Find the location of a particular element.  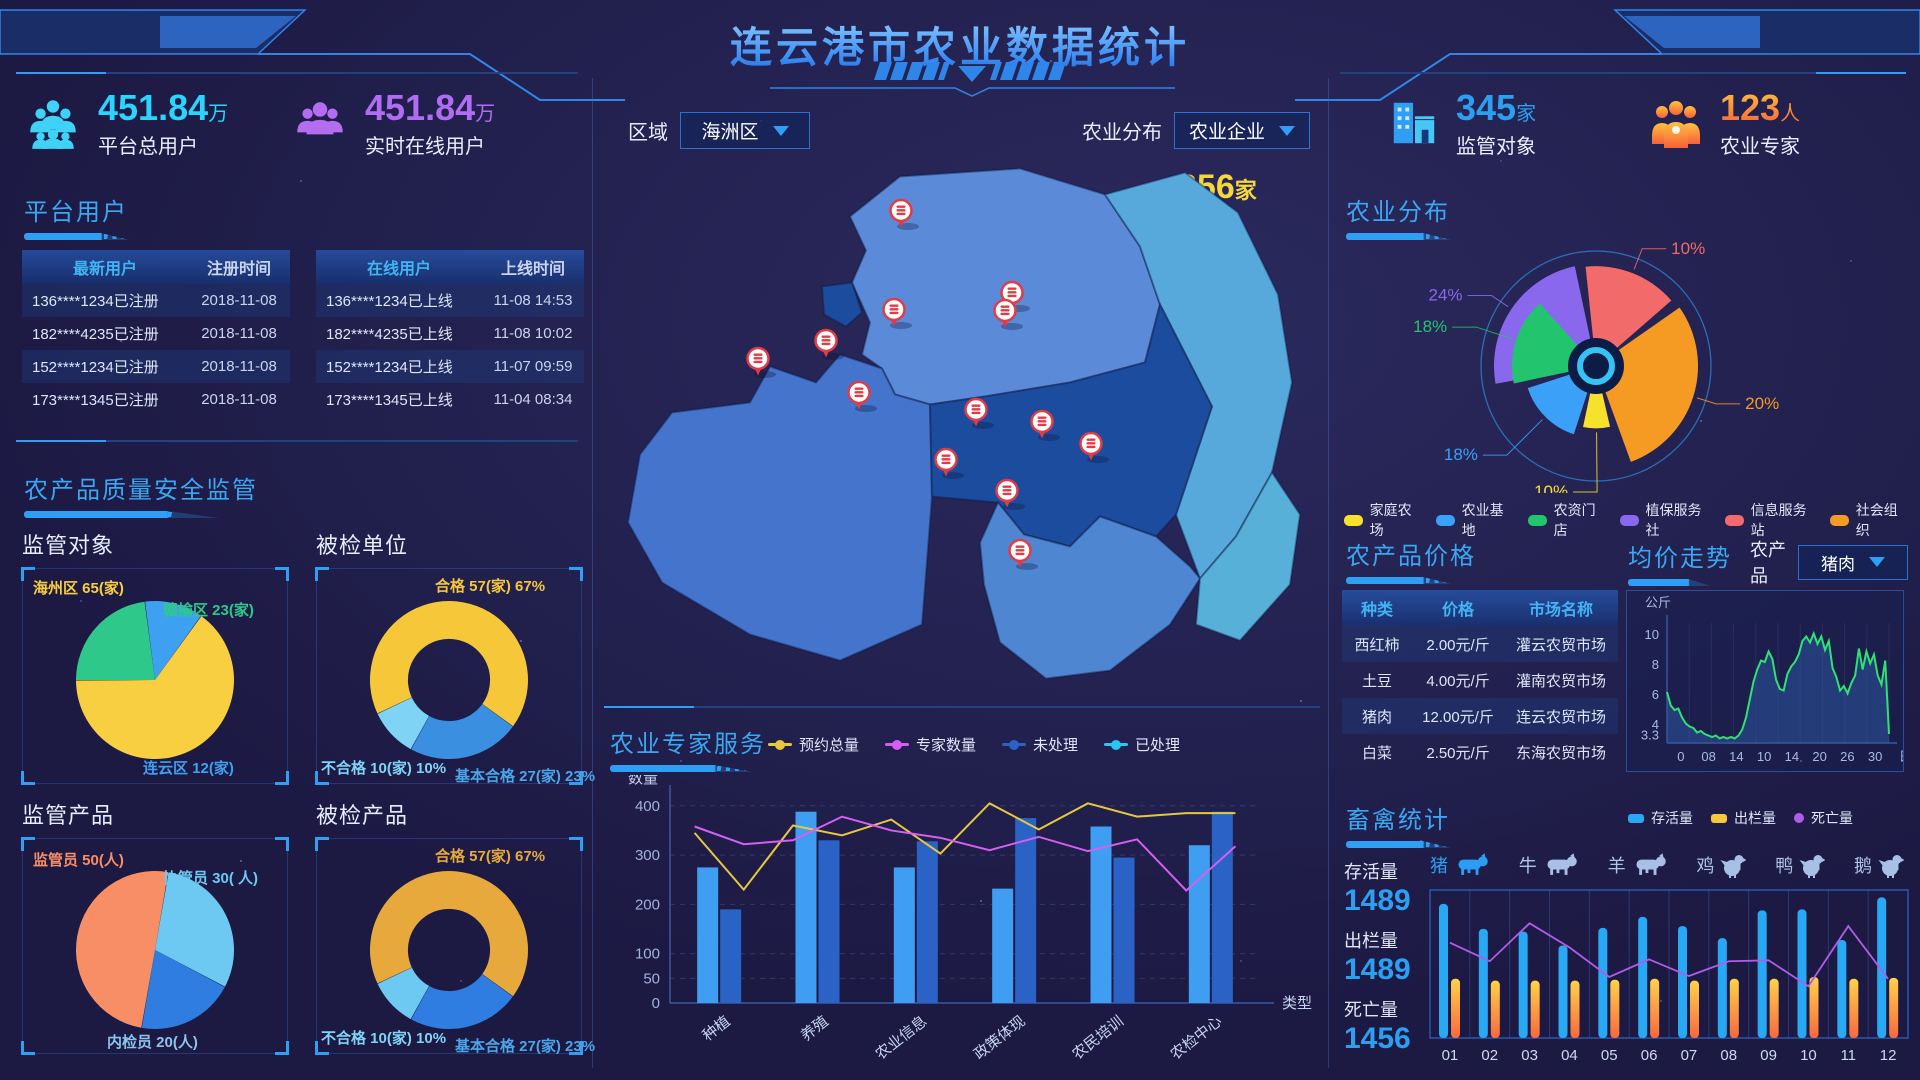

pig-icon is located at coordinates (1473, 864).